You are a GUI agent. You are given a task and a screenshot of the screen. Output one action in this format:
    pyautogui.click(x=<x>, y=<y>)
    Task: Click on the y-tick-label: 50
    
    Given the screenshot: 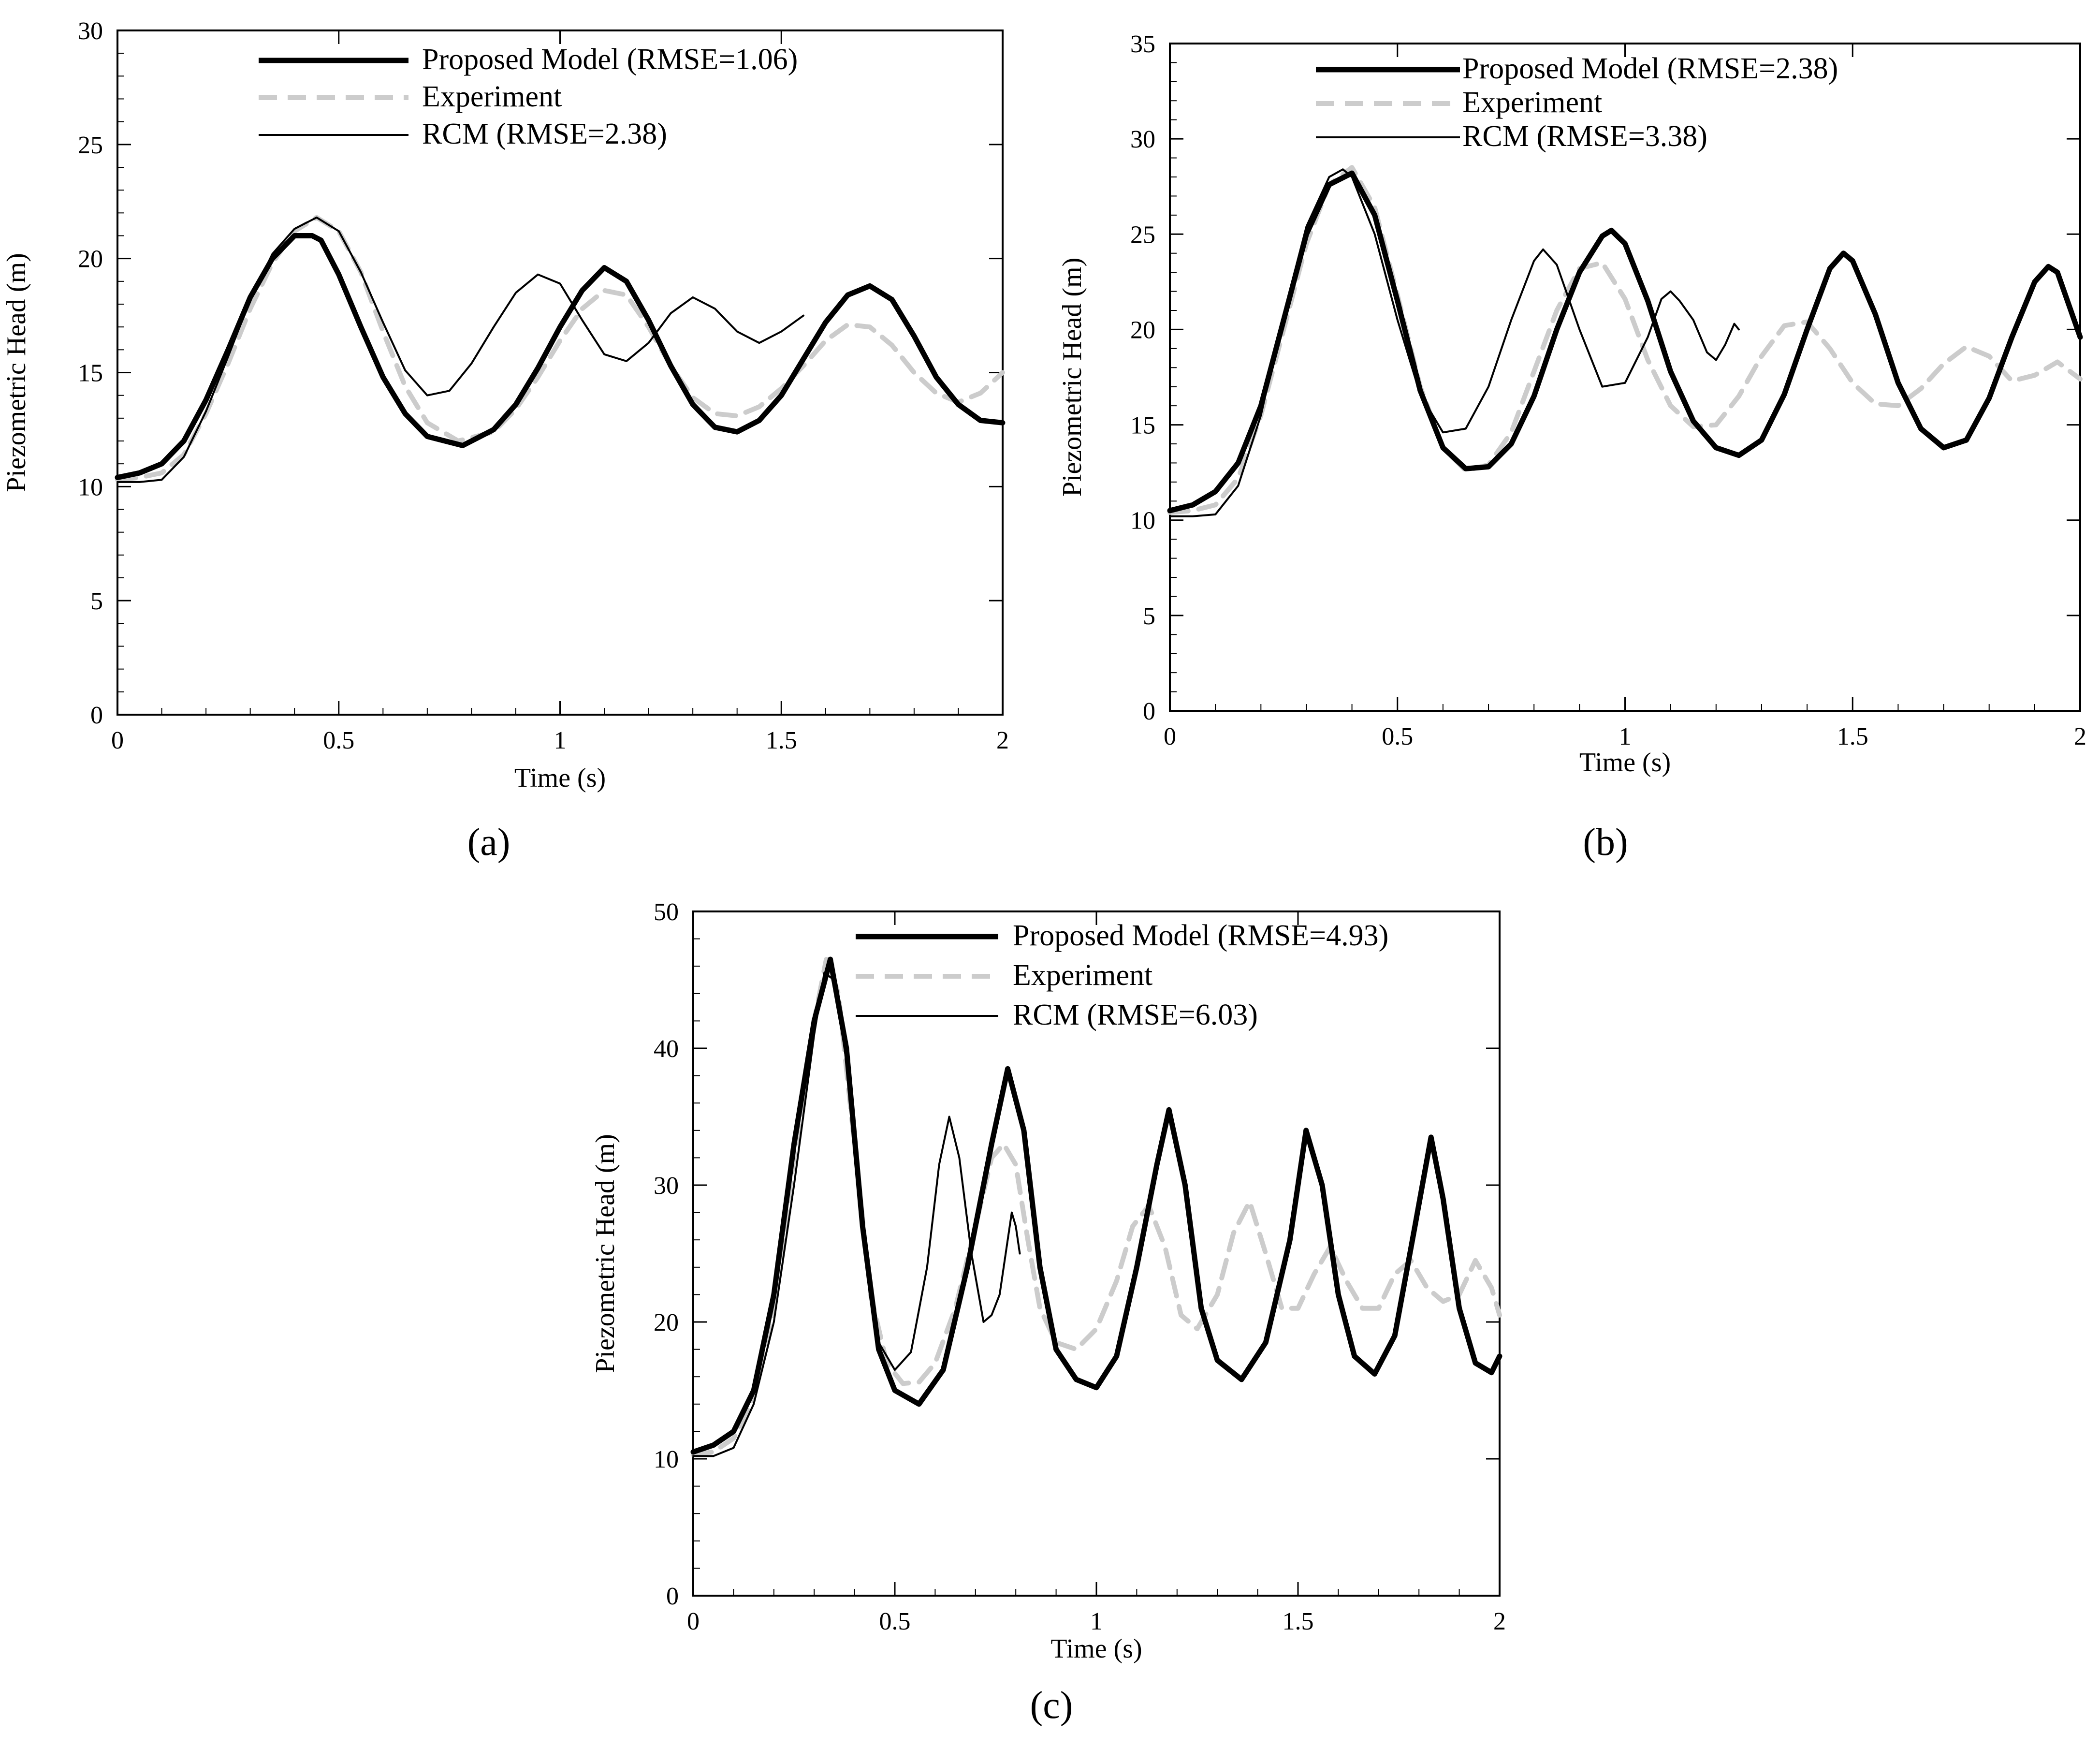 What is the action you would take?
    pyautogui.click(x=666, y=912)
    